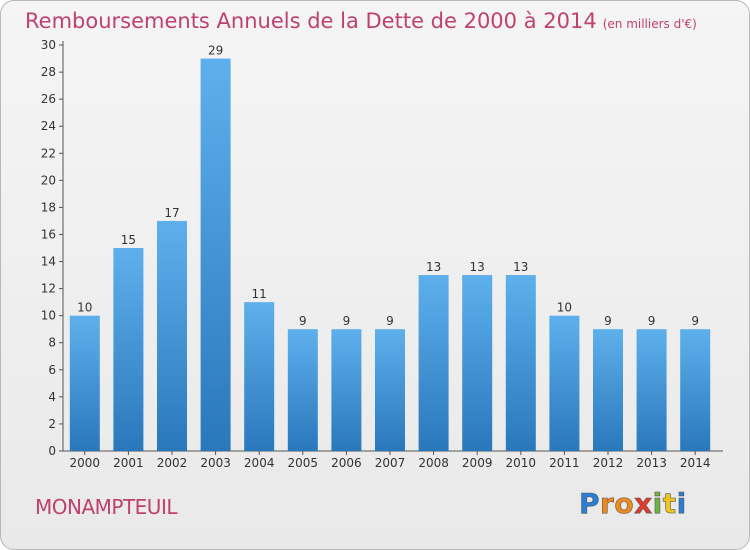  I want to click on y-tick-label: 4, so click(52, 397).